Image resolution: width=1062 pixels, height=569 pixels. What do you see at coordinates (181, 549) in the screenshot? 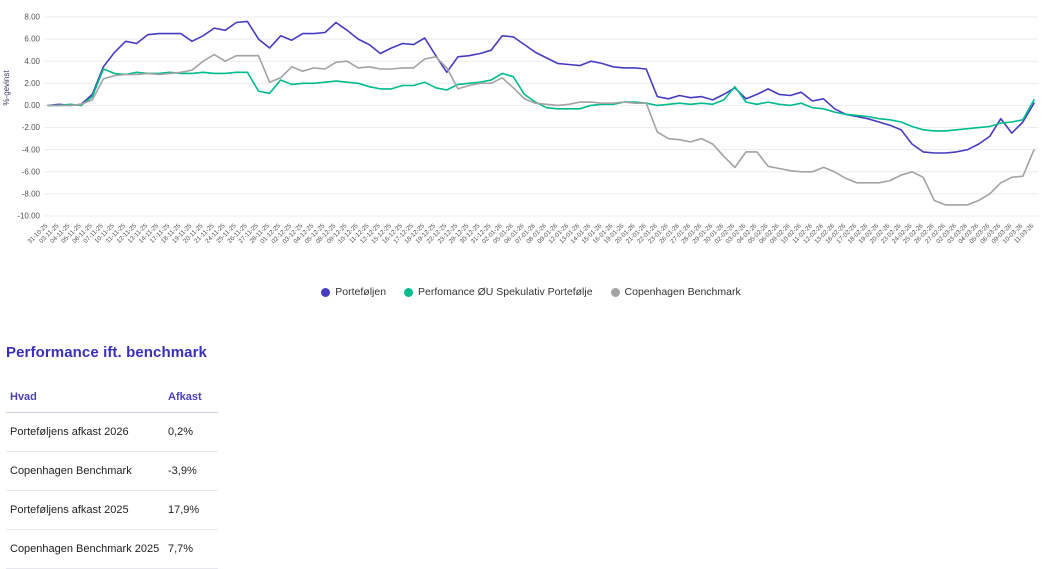
I see `table-cell-afkast: 7,7%` at bounding box center [181, 549].